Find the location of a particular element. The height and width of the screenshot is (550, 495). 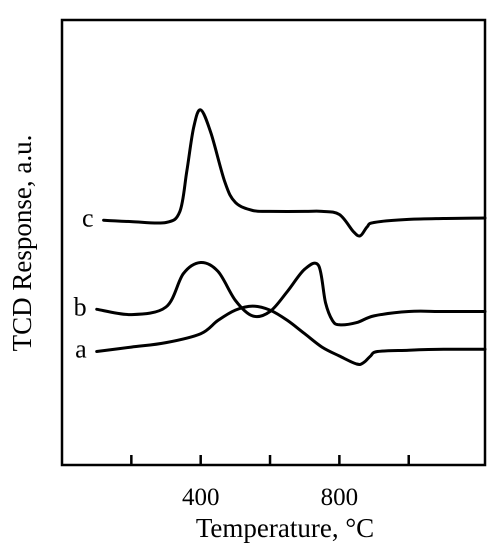

series-a-line is located at coordinates (291, 335).